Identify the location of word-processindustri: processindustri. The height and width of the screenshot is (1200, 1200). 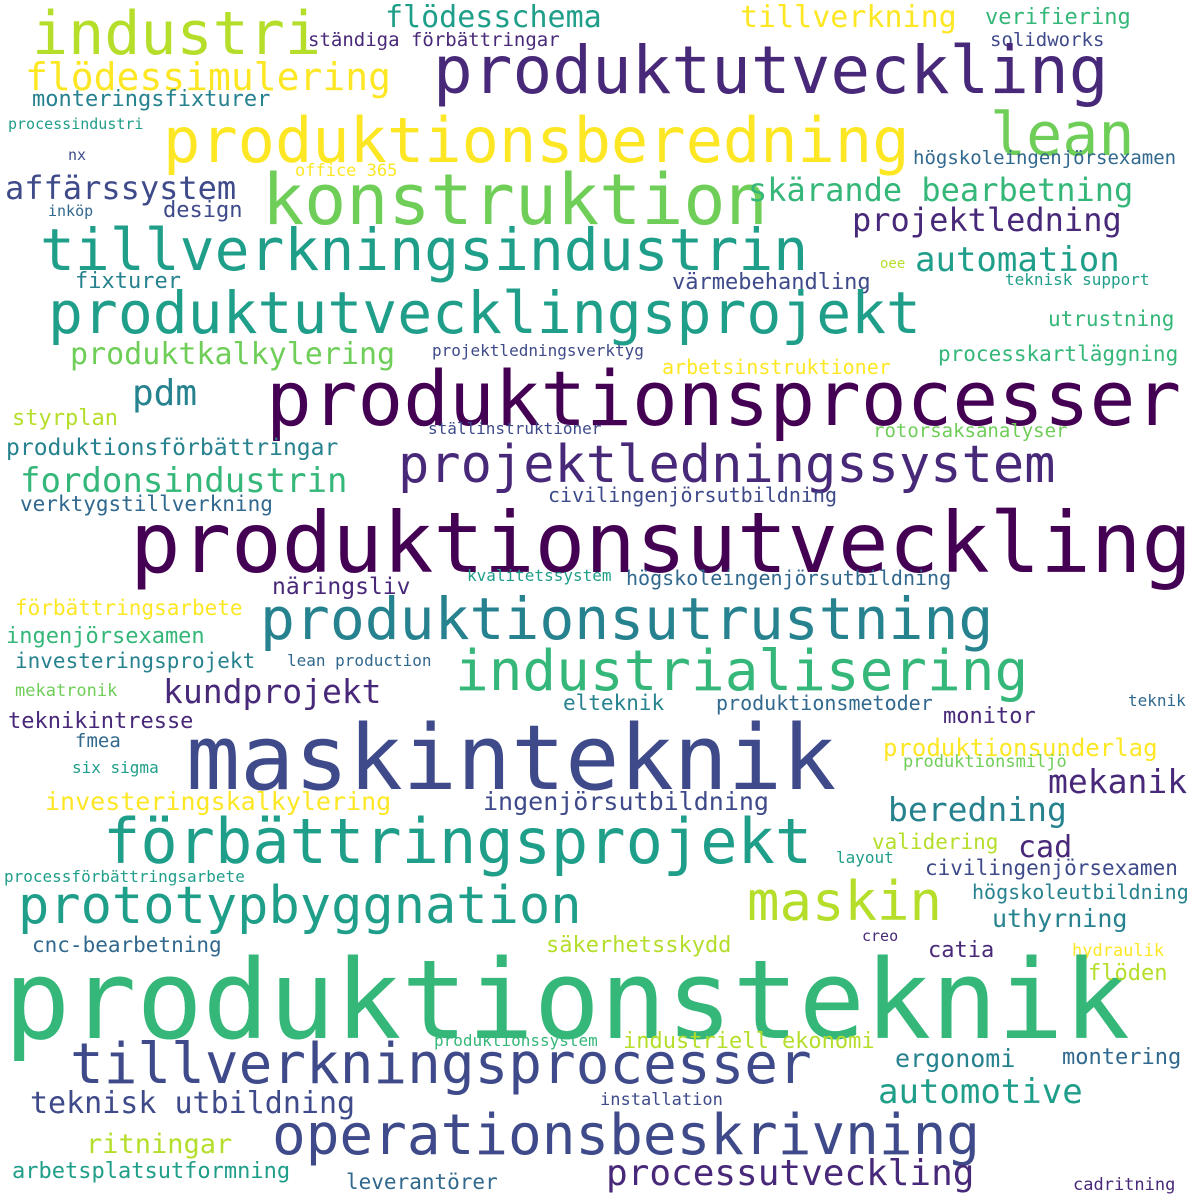
(76, 124).